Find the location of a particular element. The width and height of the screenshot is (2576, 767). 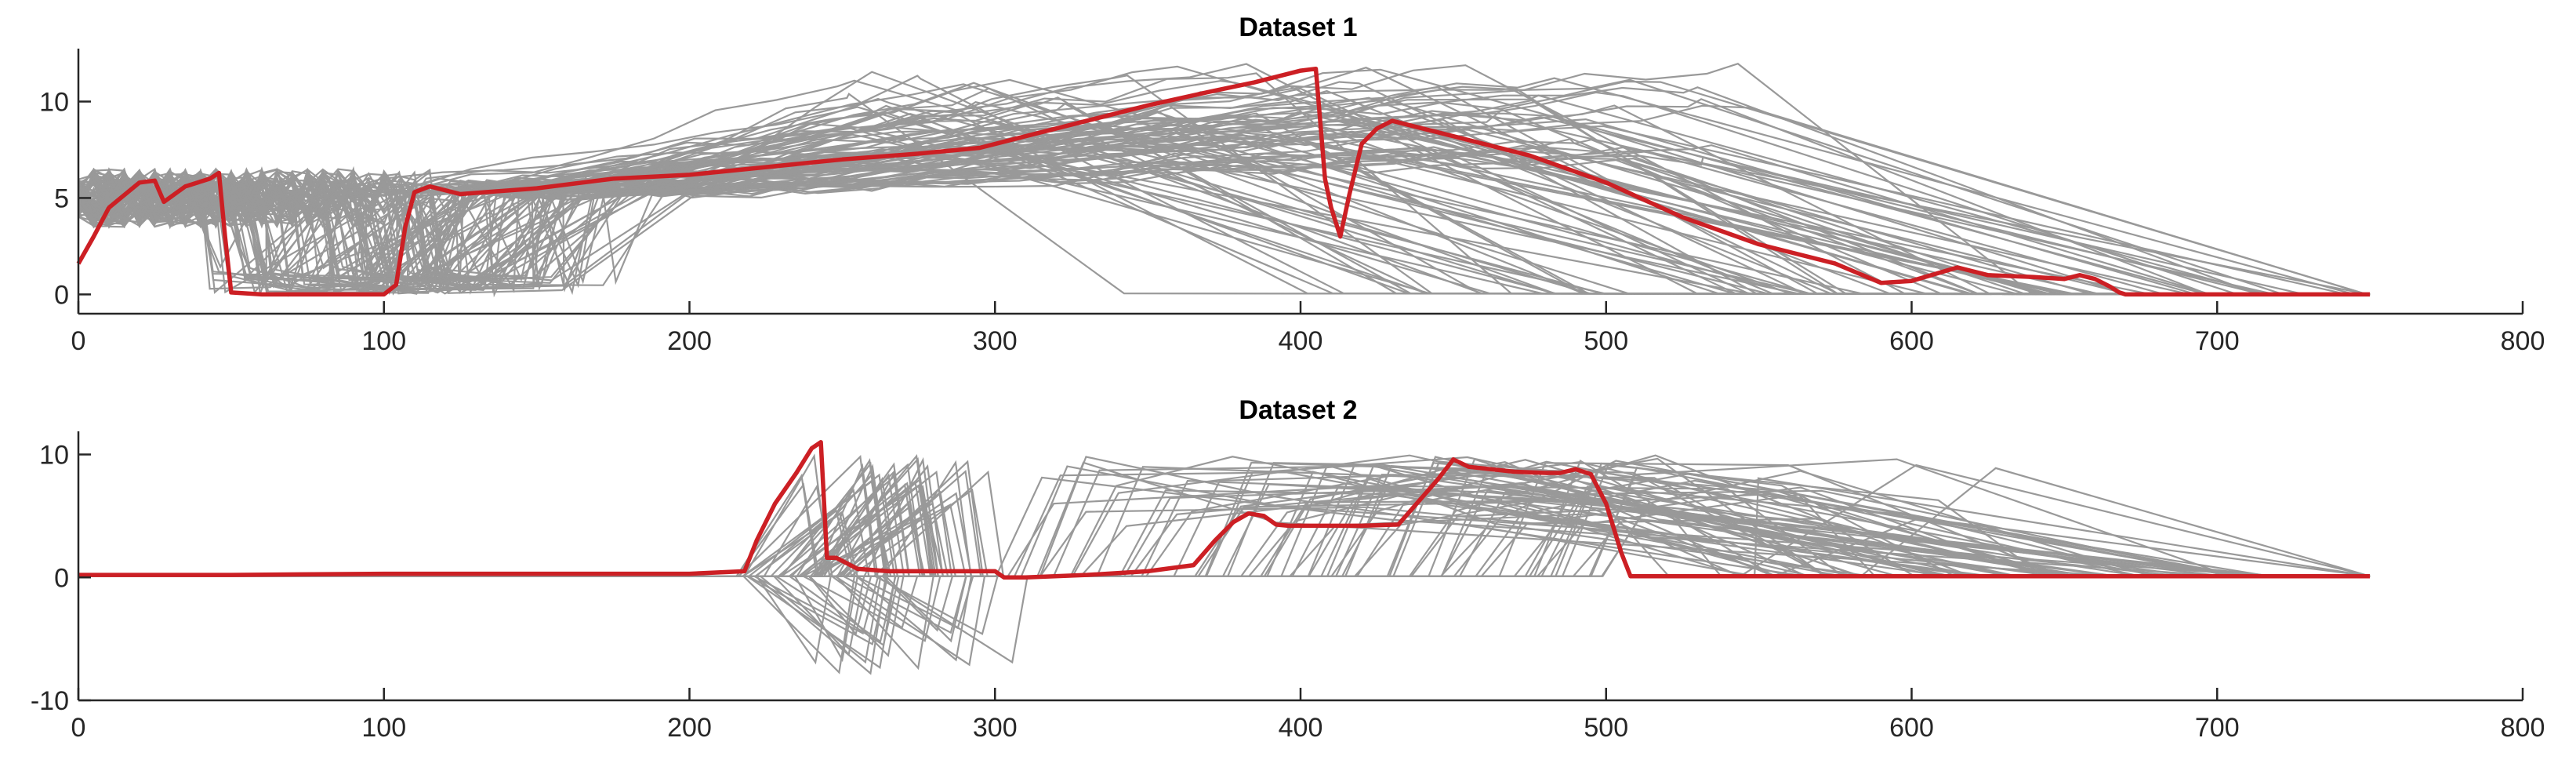

dataset-2-title: Dataset 2 is located at coordinates (1298, 410).